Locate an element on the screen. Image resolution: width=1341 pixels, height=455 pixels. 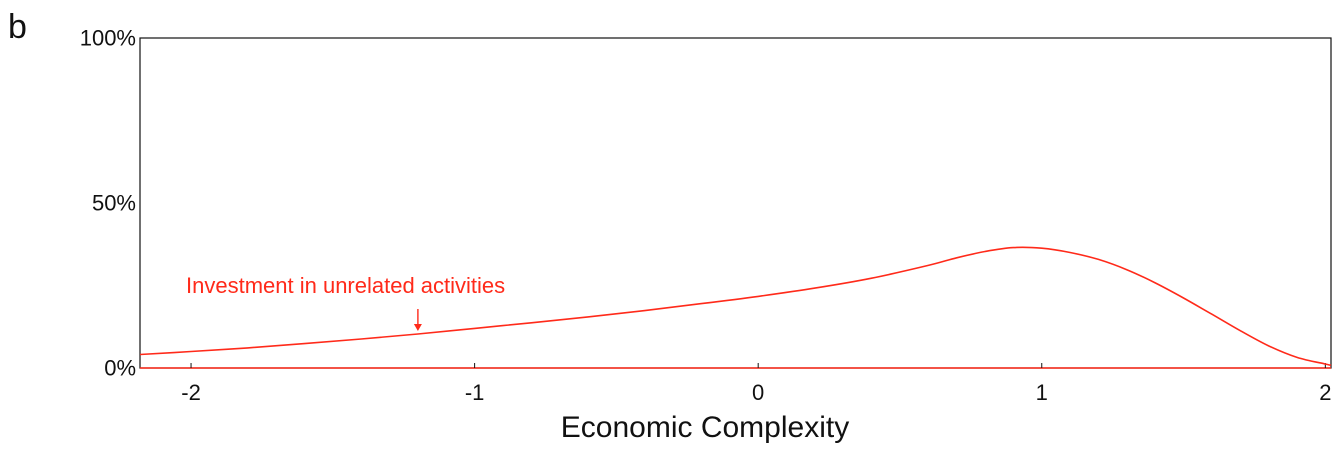
x-tick-label: -2 is located at coordinates (191, 392).